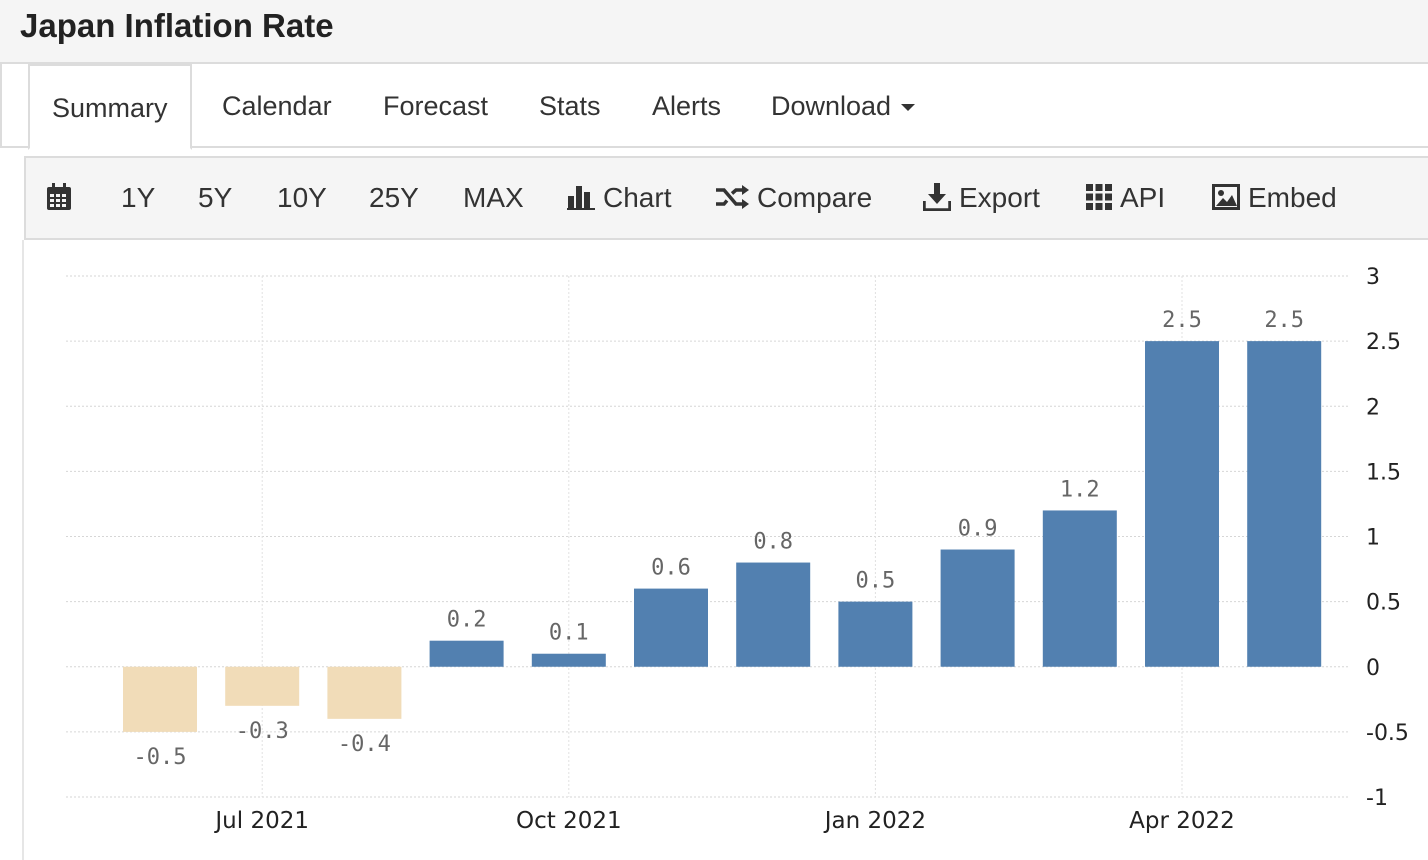 This screenshot has height=860, width=1428. I want to click on embed-button: Embed, so click(1274, 198).